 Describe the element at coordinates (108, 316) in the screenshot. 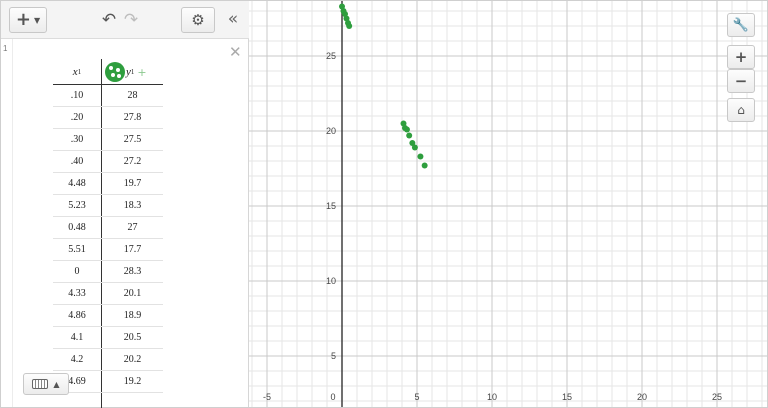

I see `table-row: 4.86 18.9` at that location.